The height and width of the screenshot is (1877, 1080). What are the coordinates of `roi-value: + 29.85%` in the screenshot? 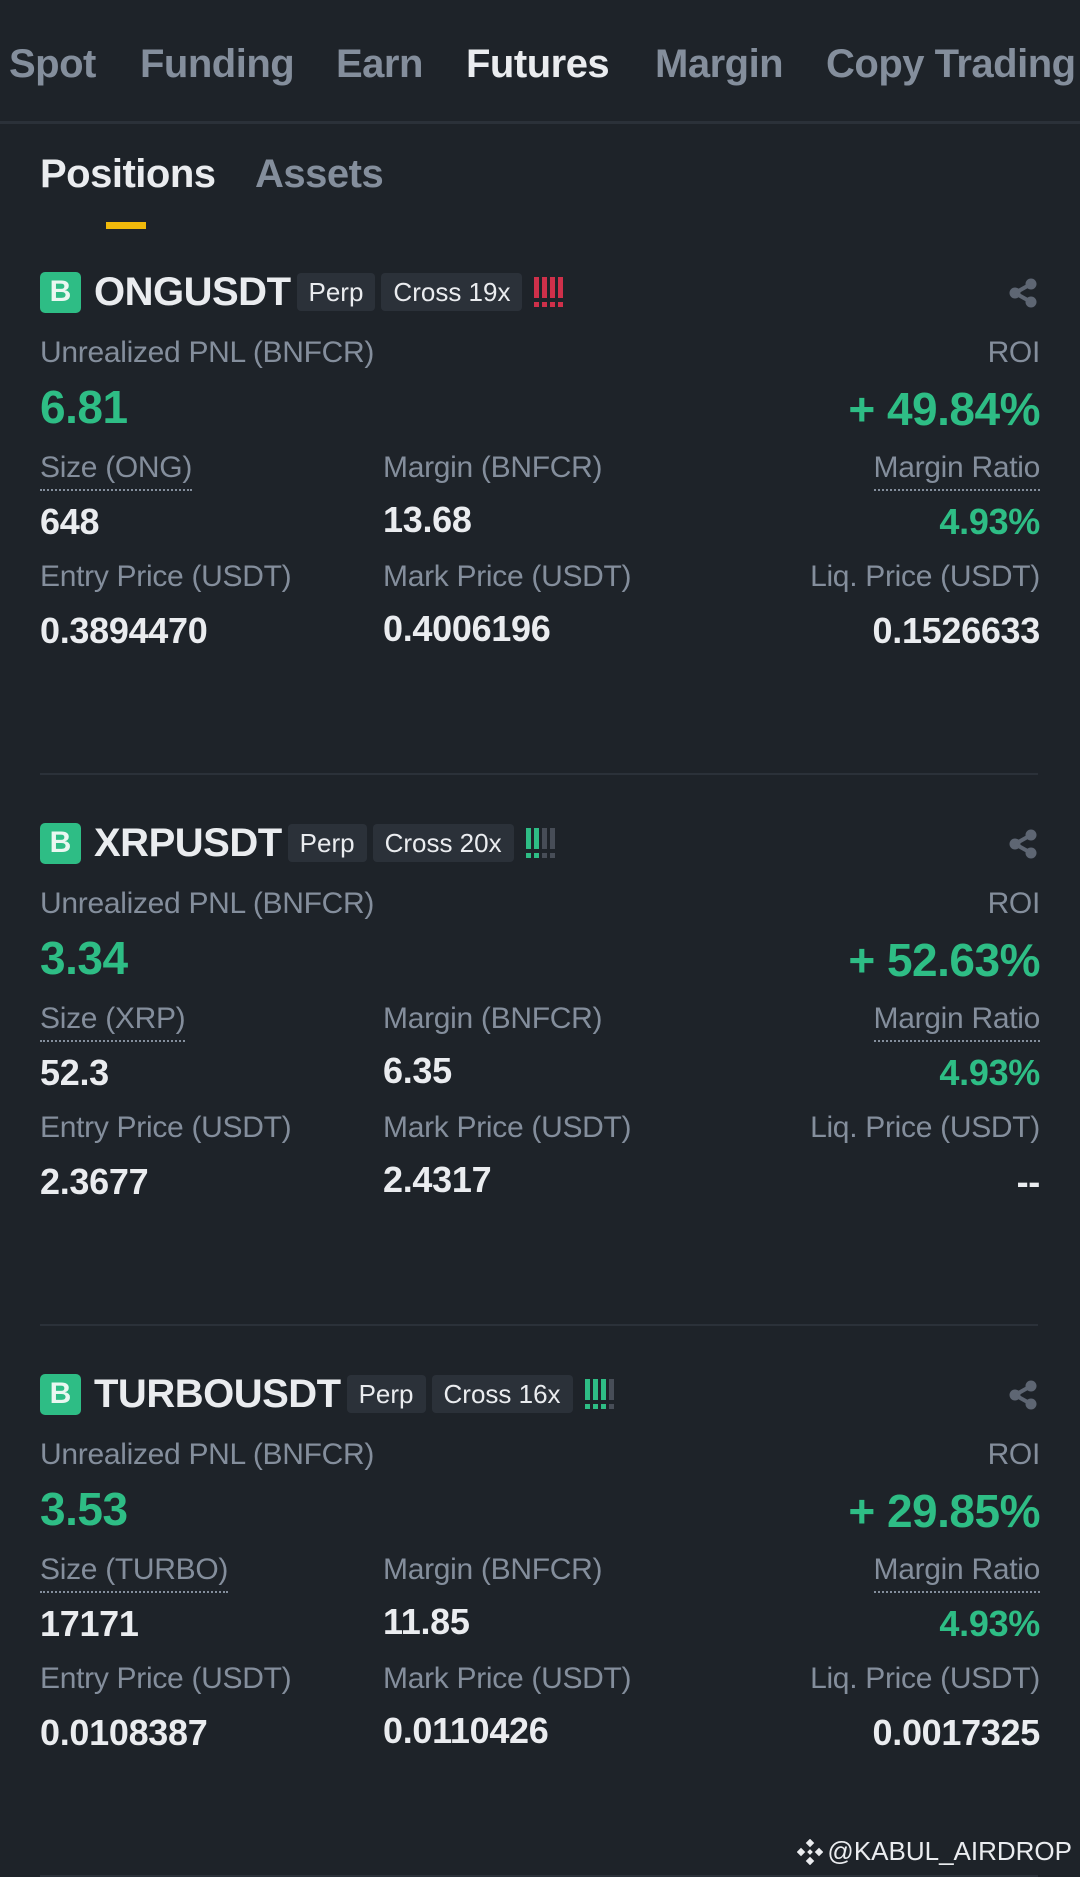 It's located at (944, 1511).